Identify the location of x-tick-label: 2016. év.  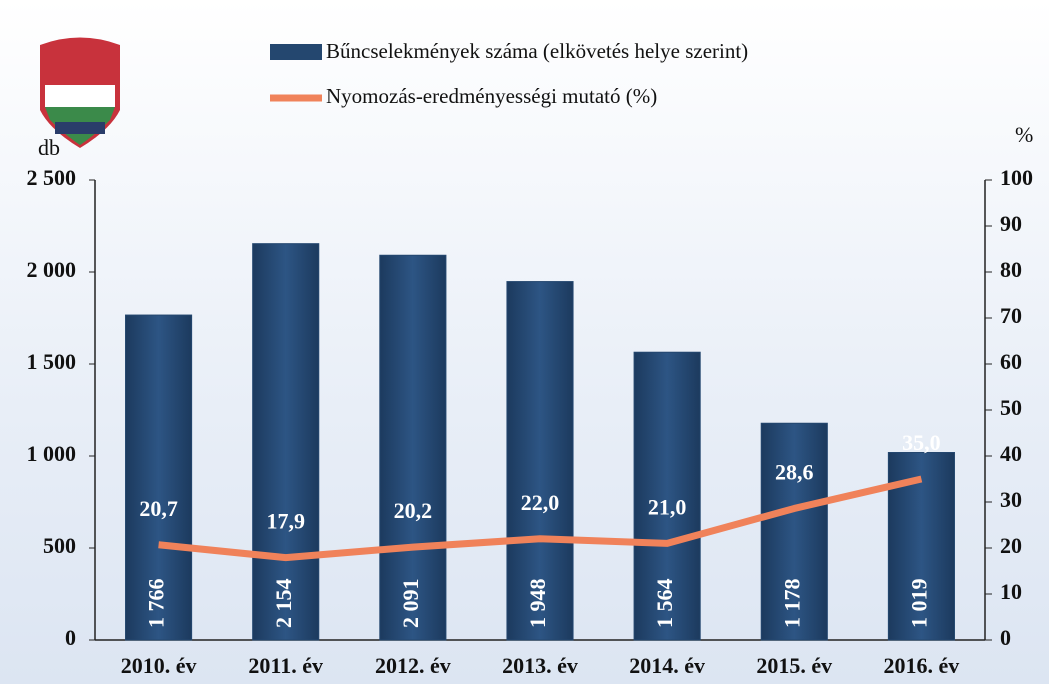
(922, 665).